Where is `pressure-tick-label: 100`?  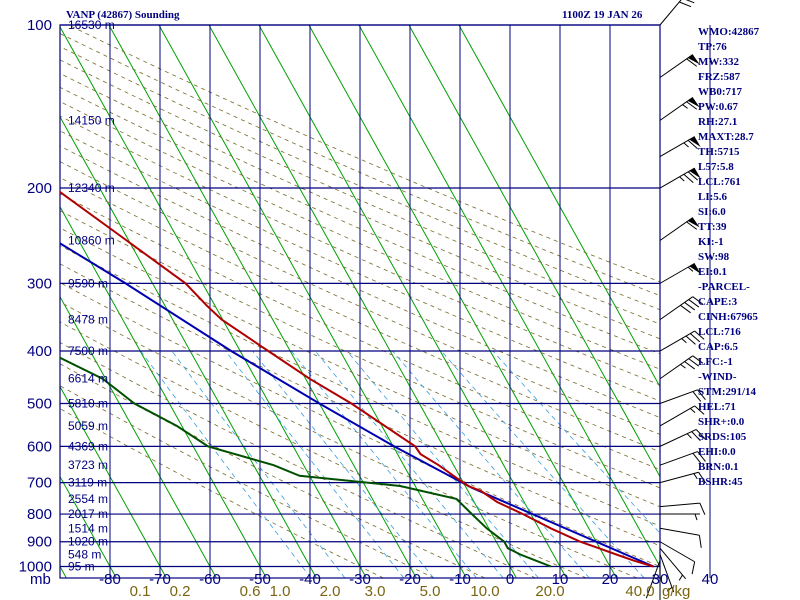
pressure-tick-label: 100 is located at coordinates (39, 25).